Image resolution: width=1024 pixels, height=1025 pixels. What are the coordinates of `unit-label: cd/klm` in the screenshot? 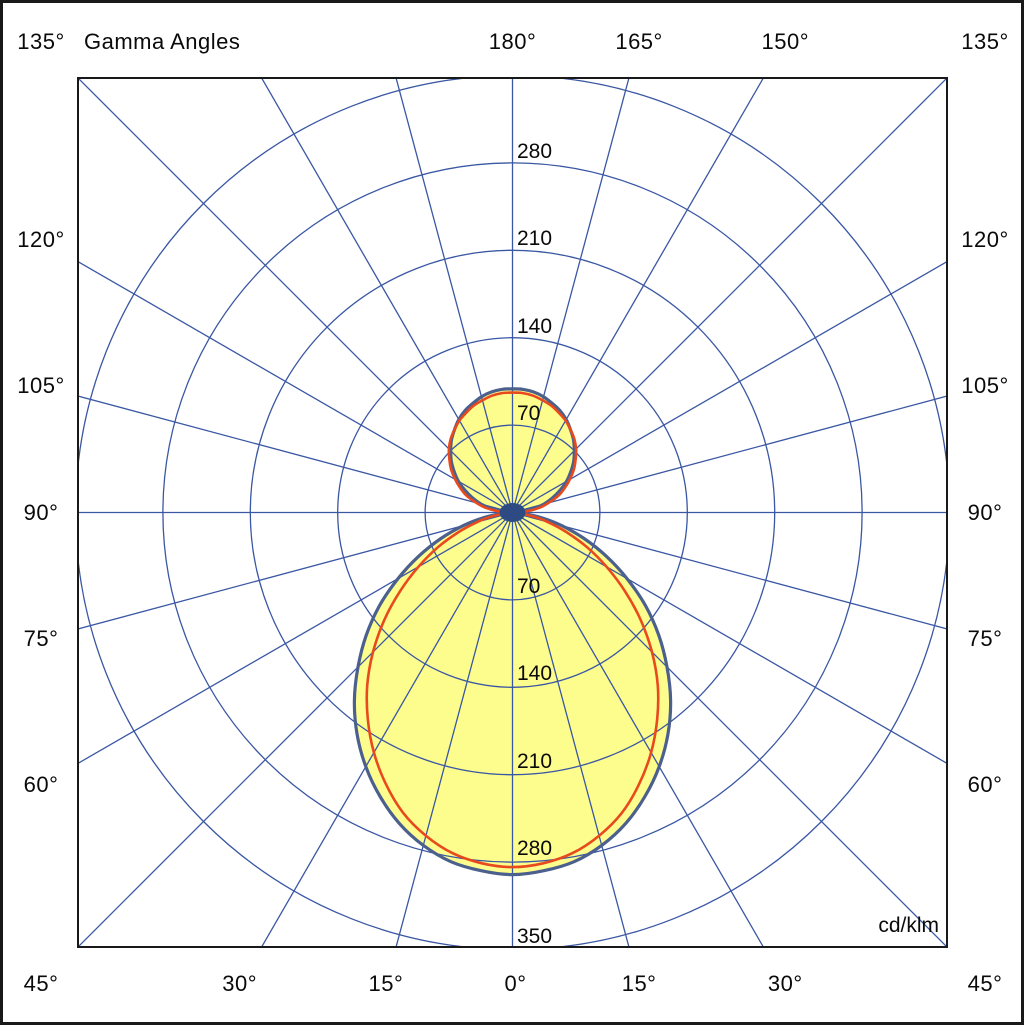 It's located at (908, 925).